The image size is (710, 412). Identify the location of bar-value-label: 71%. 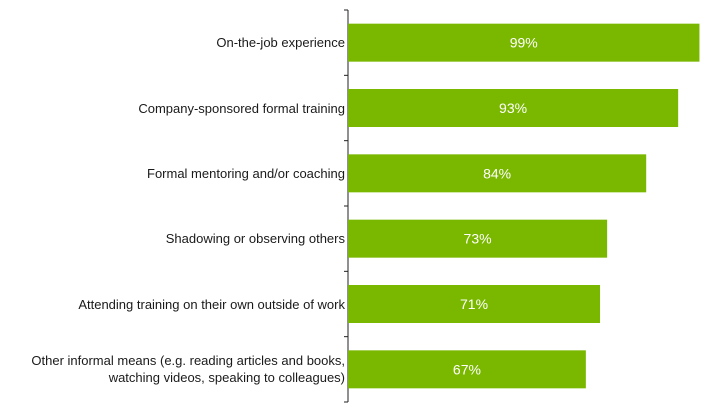
(474, 304).